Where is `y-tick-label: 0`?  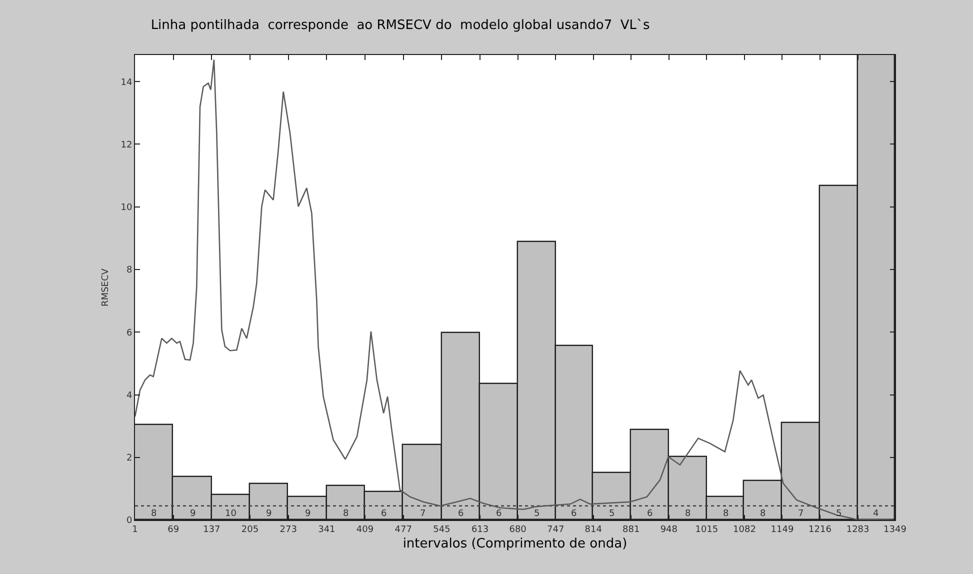
y-tick-label: 0 is located at coordinates (129, 521).